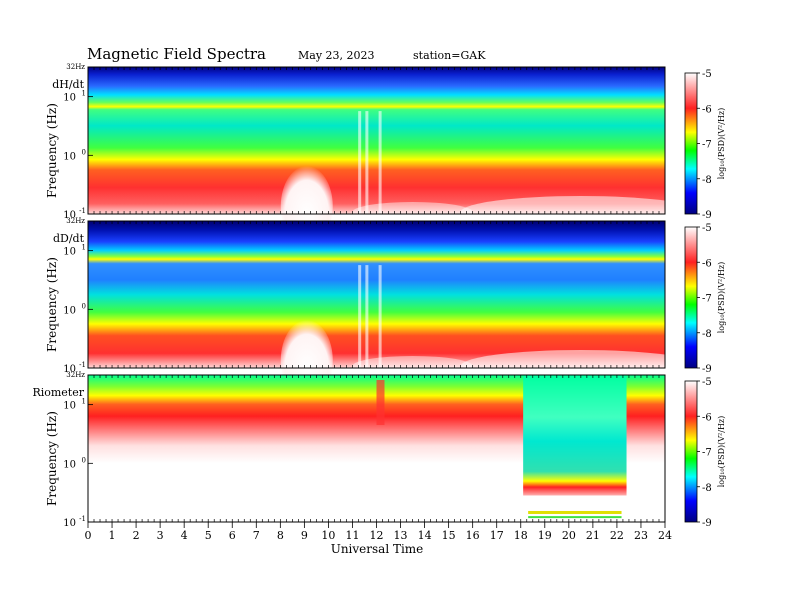 The image size is (792, 612). I want to click on x-tick-label: 19, so click(545, 535).